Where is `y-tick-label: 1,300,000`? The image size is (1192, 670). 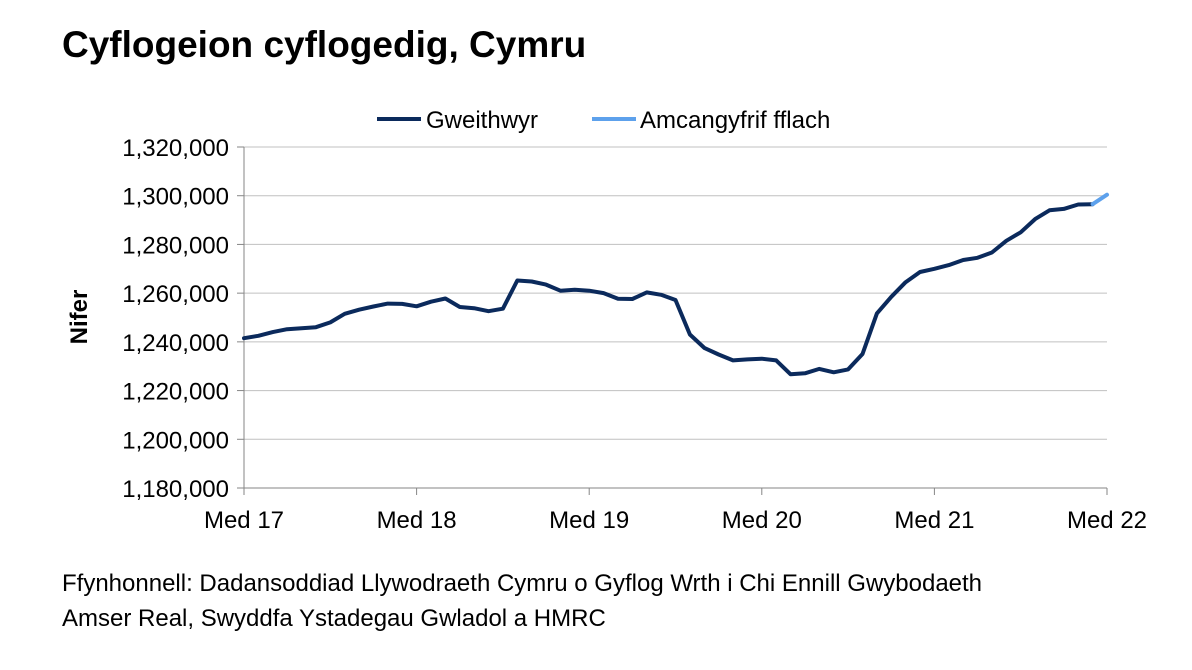
y-tick-label: 1,300,000 is located at coordinates (175, 197).